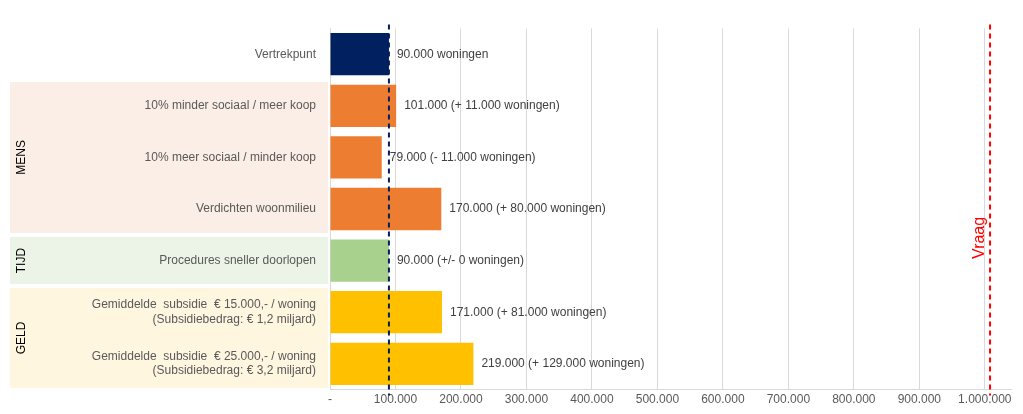 This screenshot has width=1023, height=414. I want to click on y-tick-label: Procedures sneller doorlopen, so click(237, 259).